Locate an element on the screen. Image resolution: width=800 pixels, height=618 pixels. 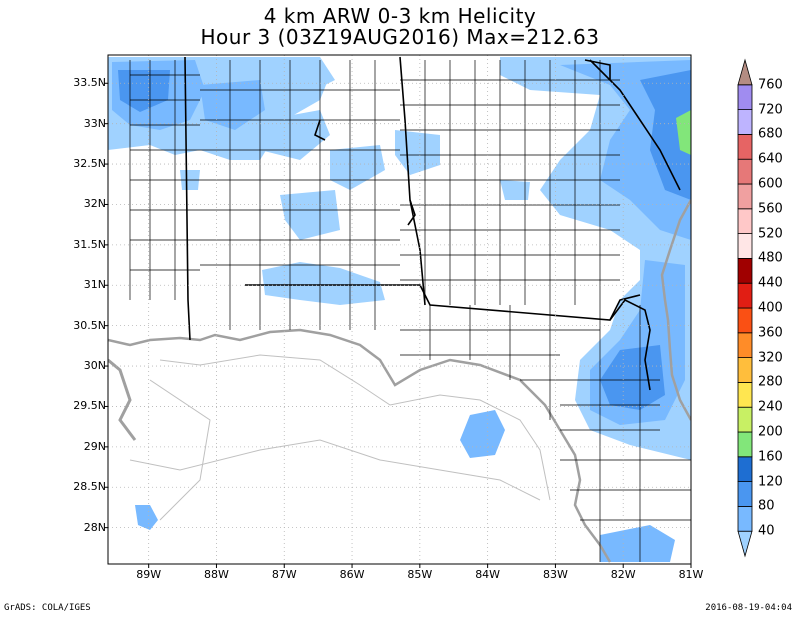
lat-label: 31.5N is located at coordinates (89, 244).